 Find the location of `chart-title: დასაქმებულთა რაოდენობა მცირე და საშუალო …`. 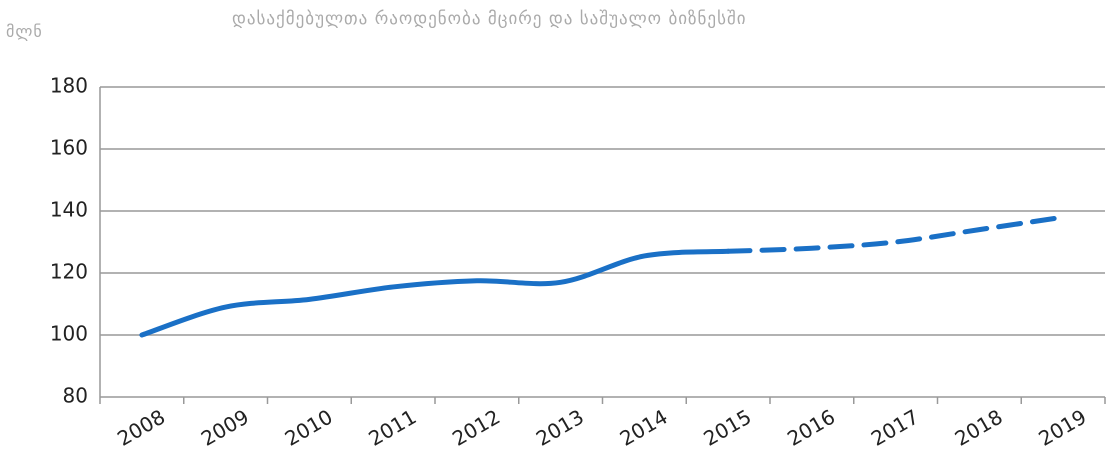

chart-title: დასაქმებულთა რაოდენობა მცირე და საშუალო … is located at coordinates (489, 19).